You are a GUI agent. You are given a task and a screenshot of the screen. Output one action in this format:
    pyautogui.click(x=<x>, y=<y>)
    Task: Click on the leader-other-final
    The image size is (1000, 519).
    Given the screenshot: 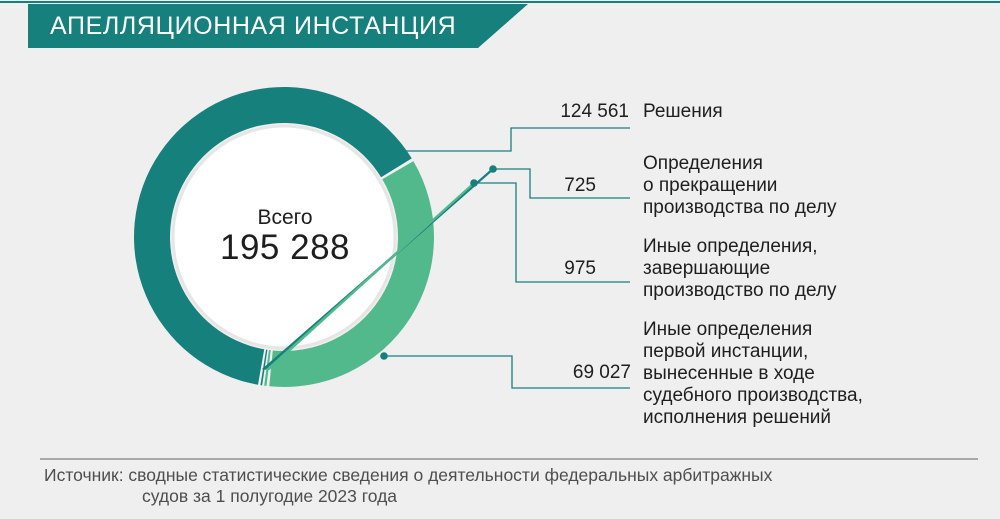 What is the action you would take?
    pyautogui.click(x=552, y=232)
    